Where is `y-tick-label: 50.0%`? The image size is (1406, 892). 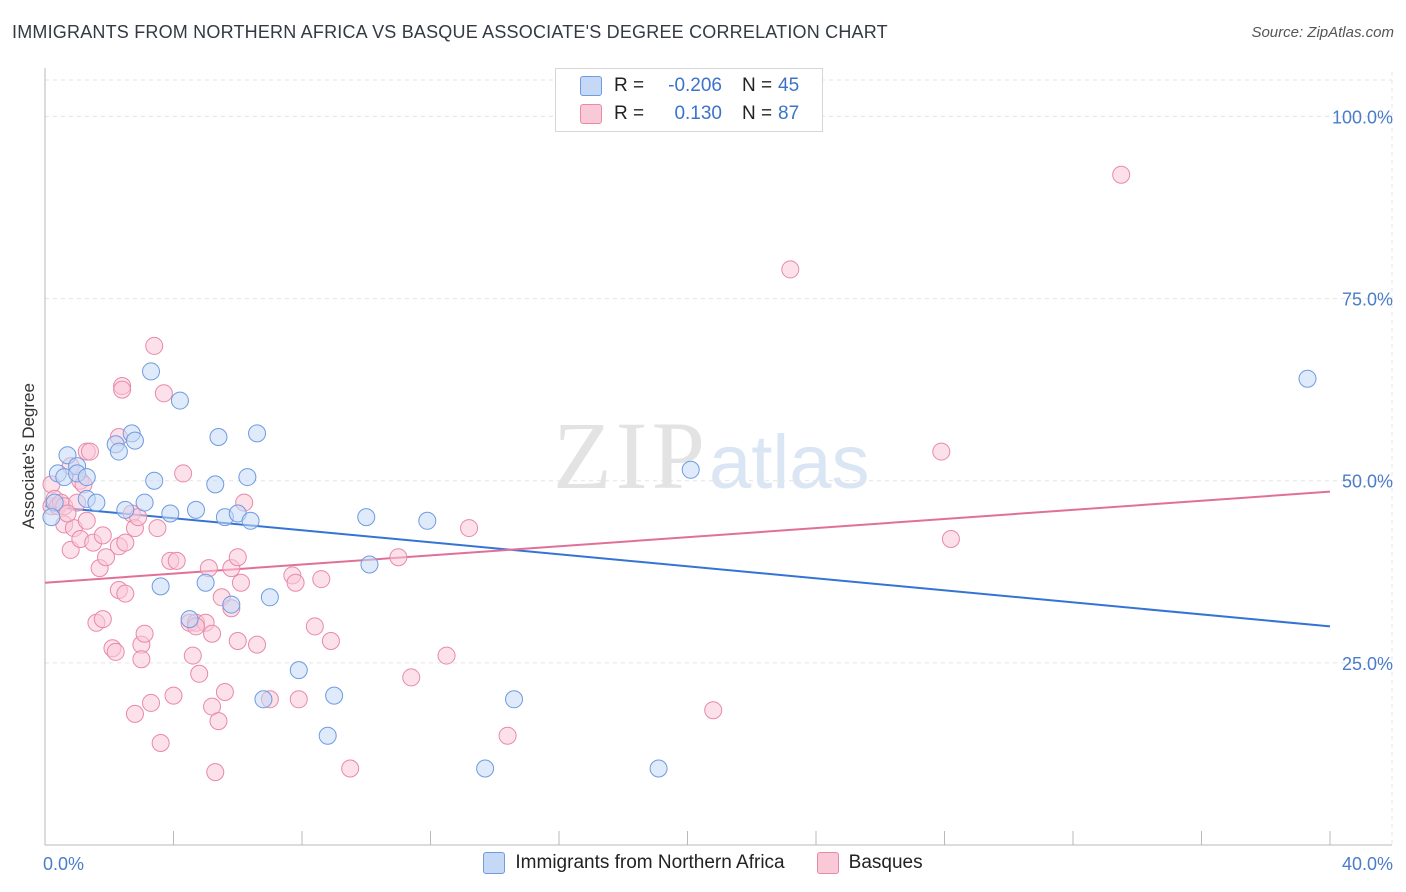
y-tick-label: 50.0% is located at coordinates (1367, 482).